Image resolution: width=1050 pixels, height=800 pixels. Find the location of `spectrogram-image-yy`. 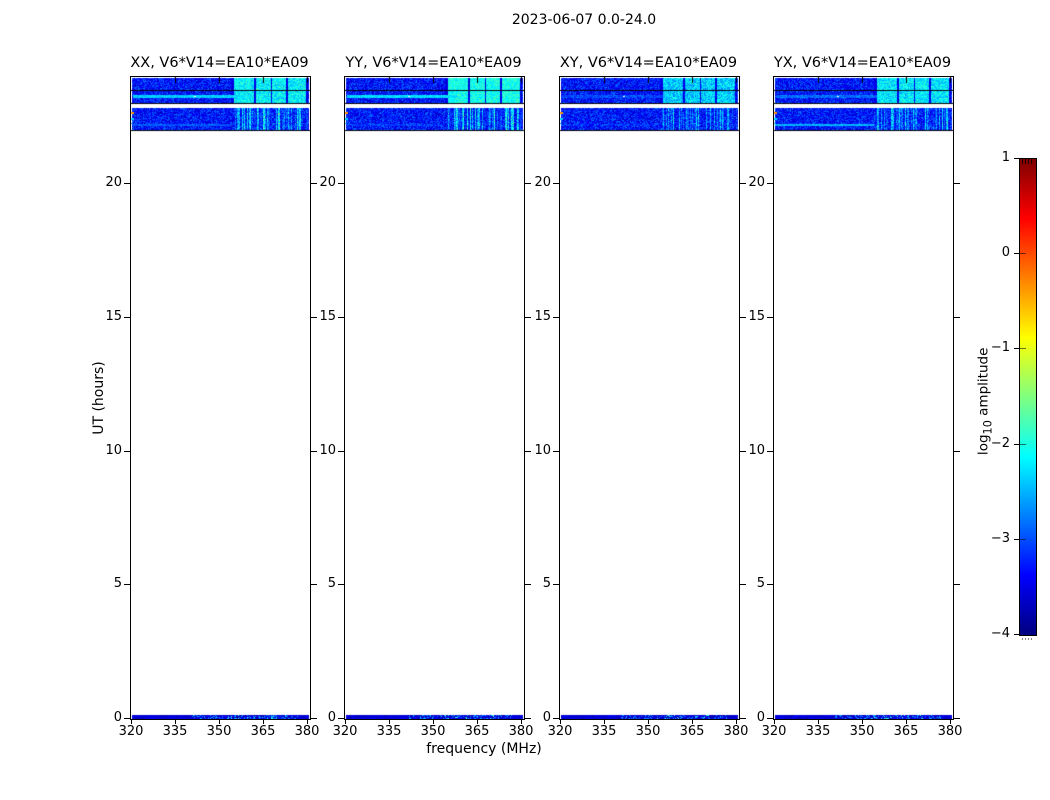

spectrogram-image-yy is located at coordinates (434, 398).